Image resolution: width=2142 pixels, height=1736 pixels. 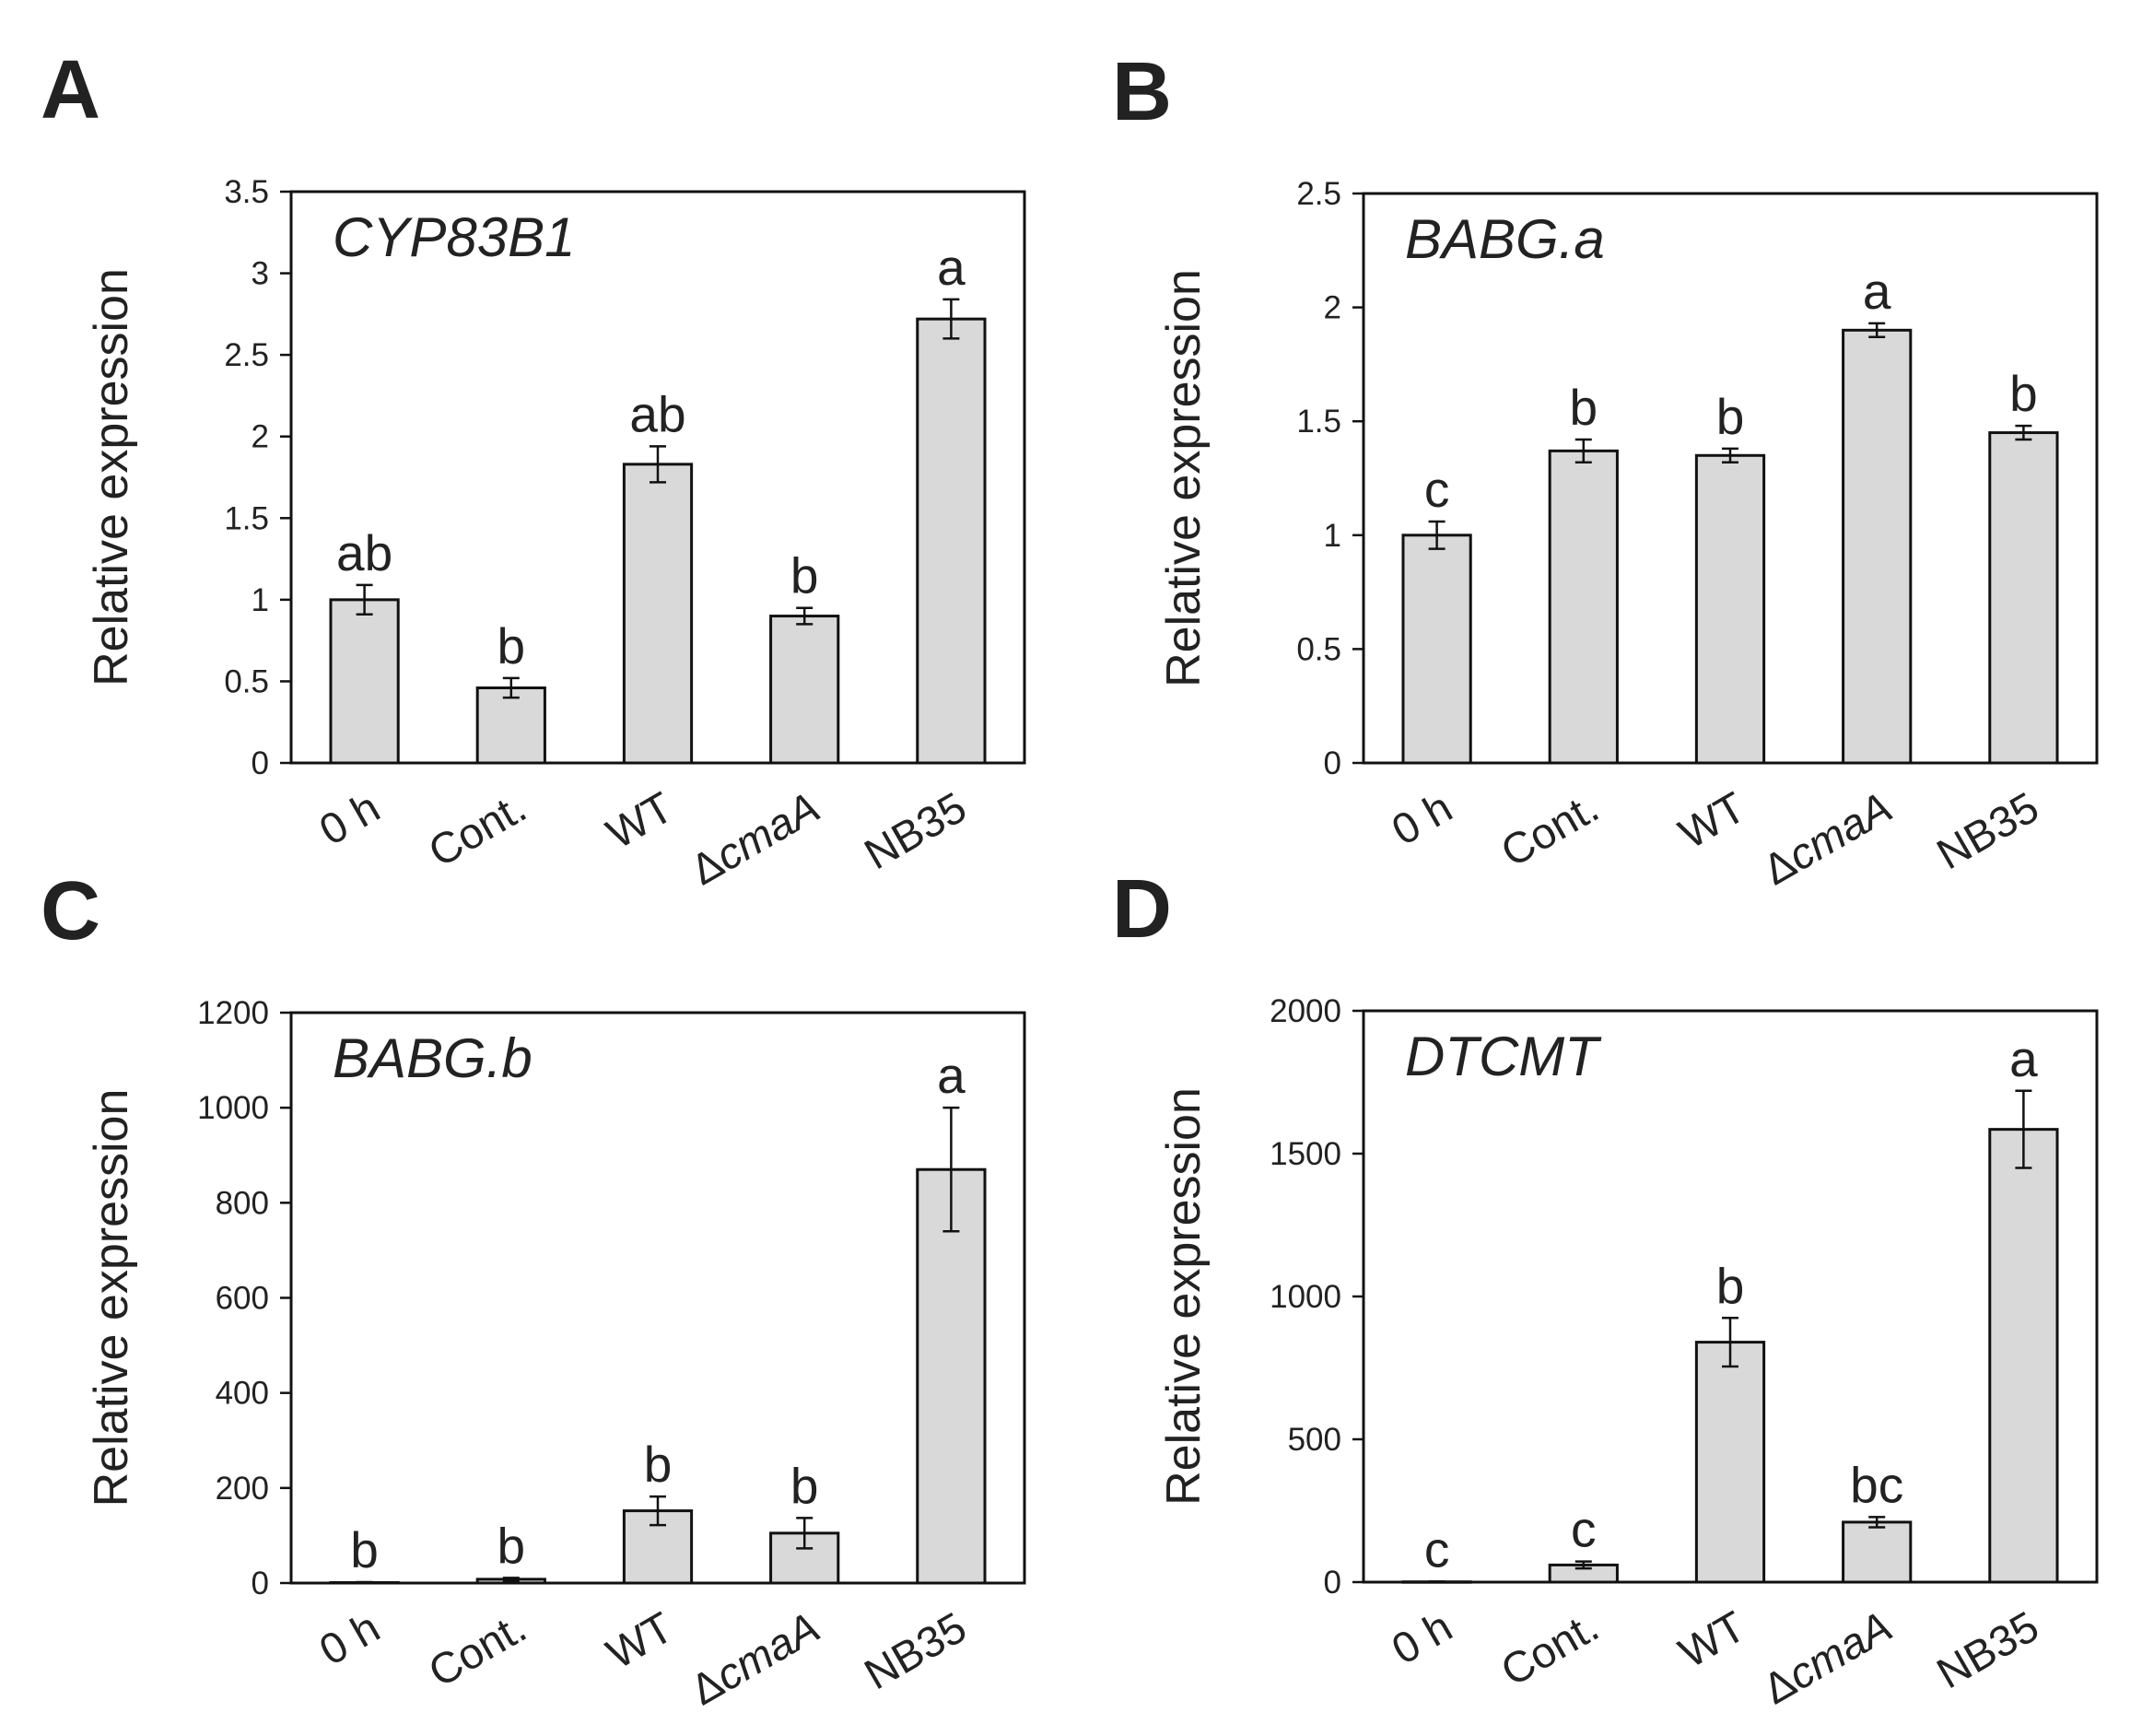 What do you see at coordinates (111, 477) in the screenshot?
I see `y-axis-label-a: Relative expression` at bounding box center [111, 477].